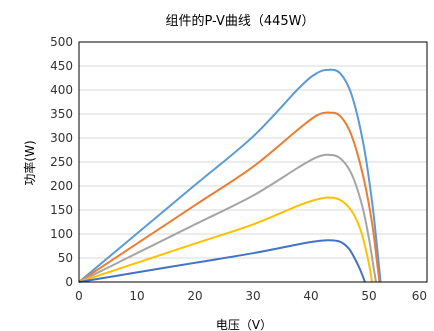 Image resolution: width=434 pixels, height=331 pixels. I want to click on y-tick-label: 450, so click(61, 66).